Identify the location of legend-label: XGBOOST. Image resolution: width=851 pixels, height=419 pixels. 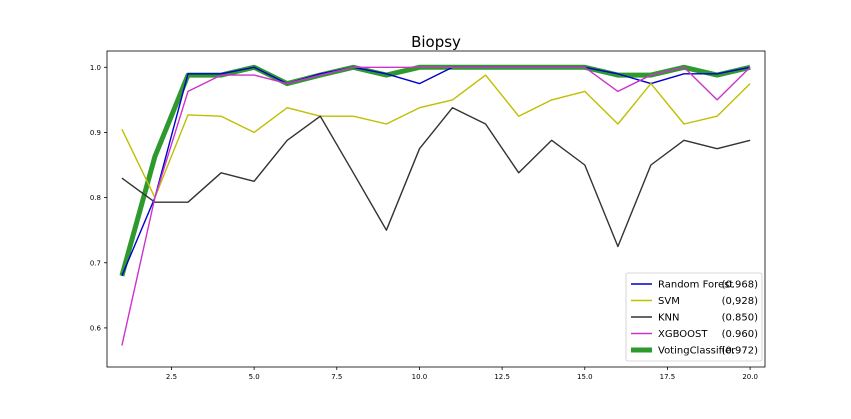
(683, 334).